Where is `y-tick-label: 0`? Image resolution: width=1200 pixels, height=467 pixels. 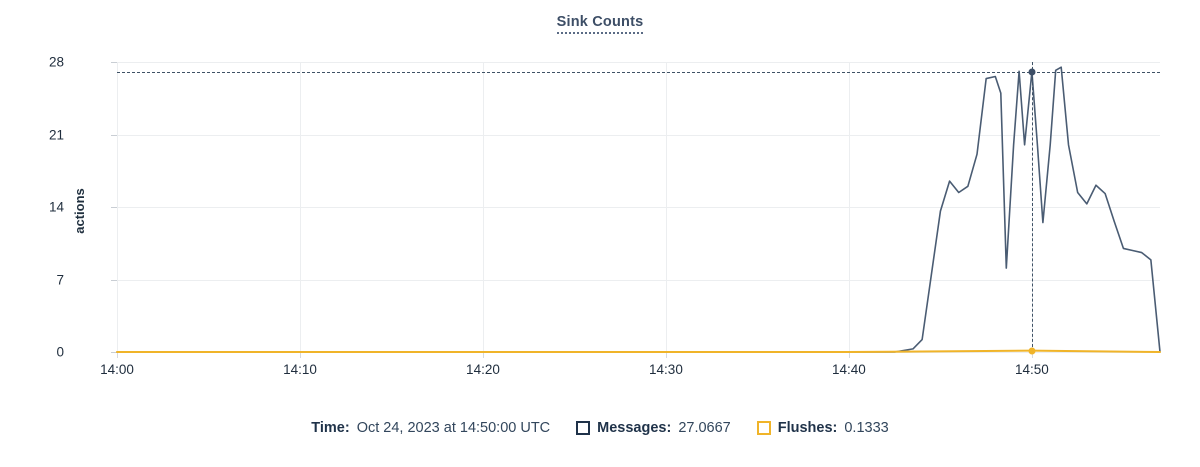 y-tick-label: 0 is located at coordinates (60, 352).